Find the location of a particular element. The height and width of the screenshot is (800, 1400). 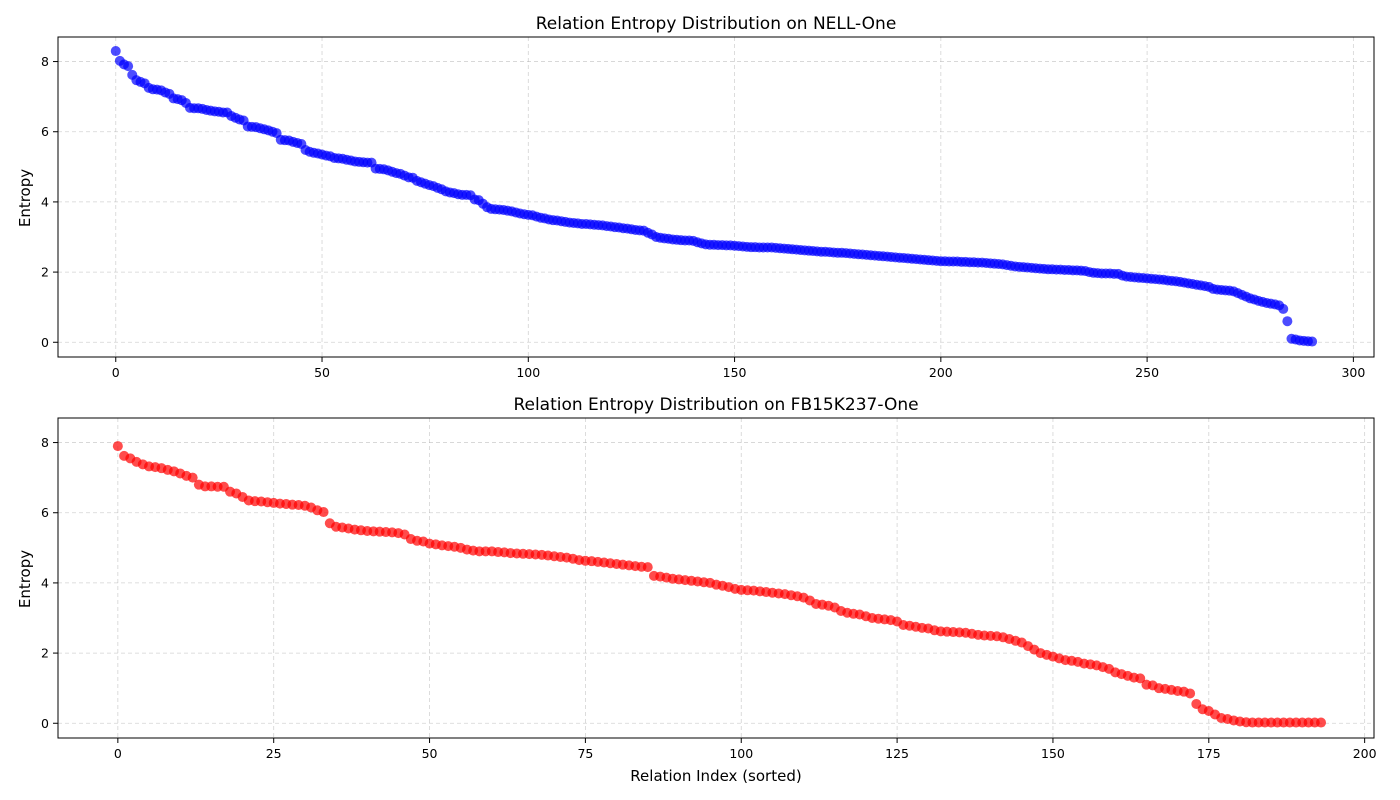

x-tick-label: 300 is located at coordinates (1353, 372).